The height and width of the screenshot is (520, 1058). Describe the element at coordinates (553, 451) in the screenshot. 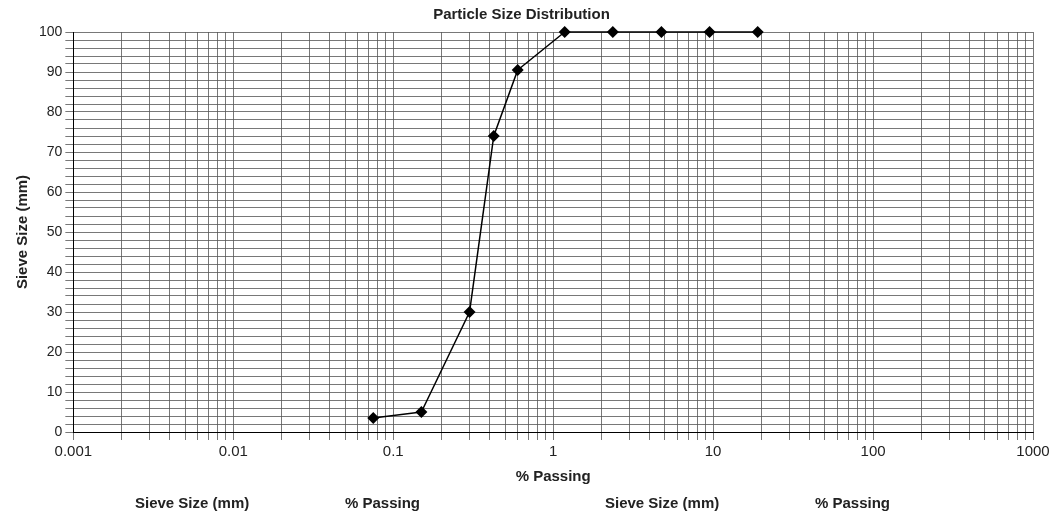

I see `x-tick-label: 1` at that location.